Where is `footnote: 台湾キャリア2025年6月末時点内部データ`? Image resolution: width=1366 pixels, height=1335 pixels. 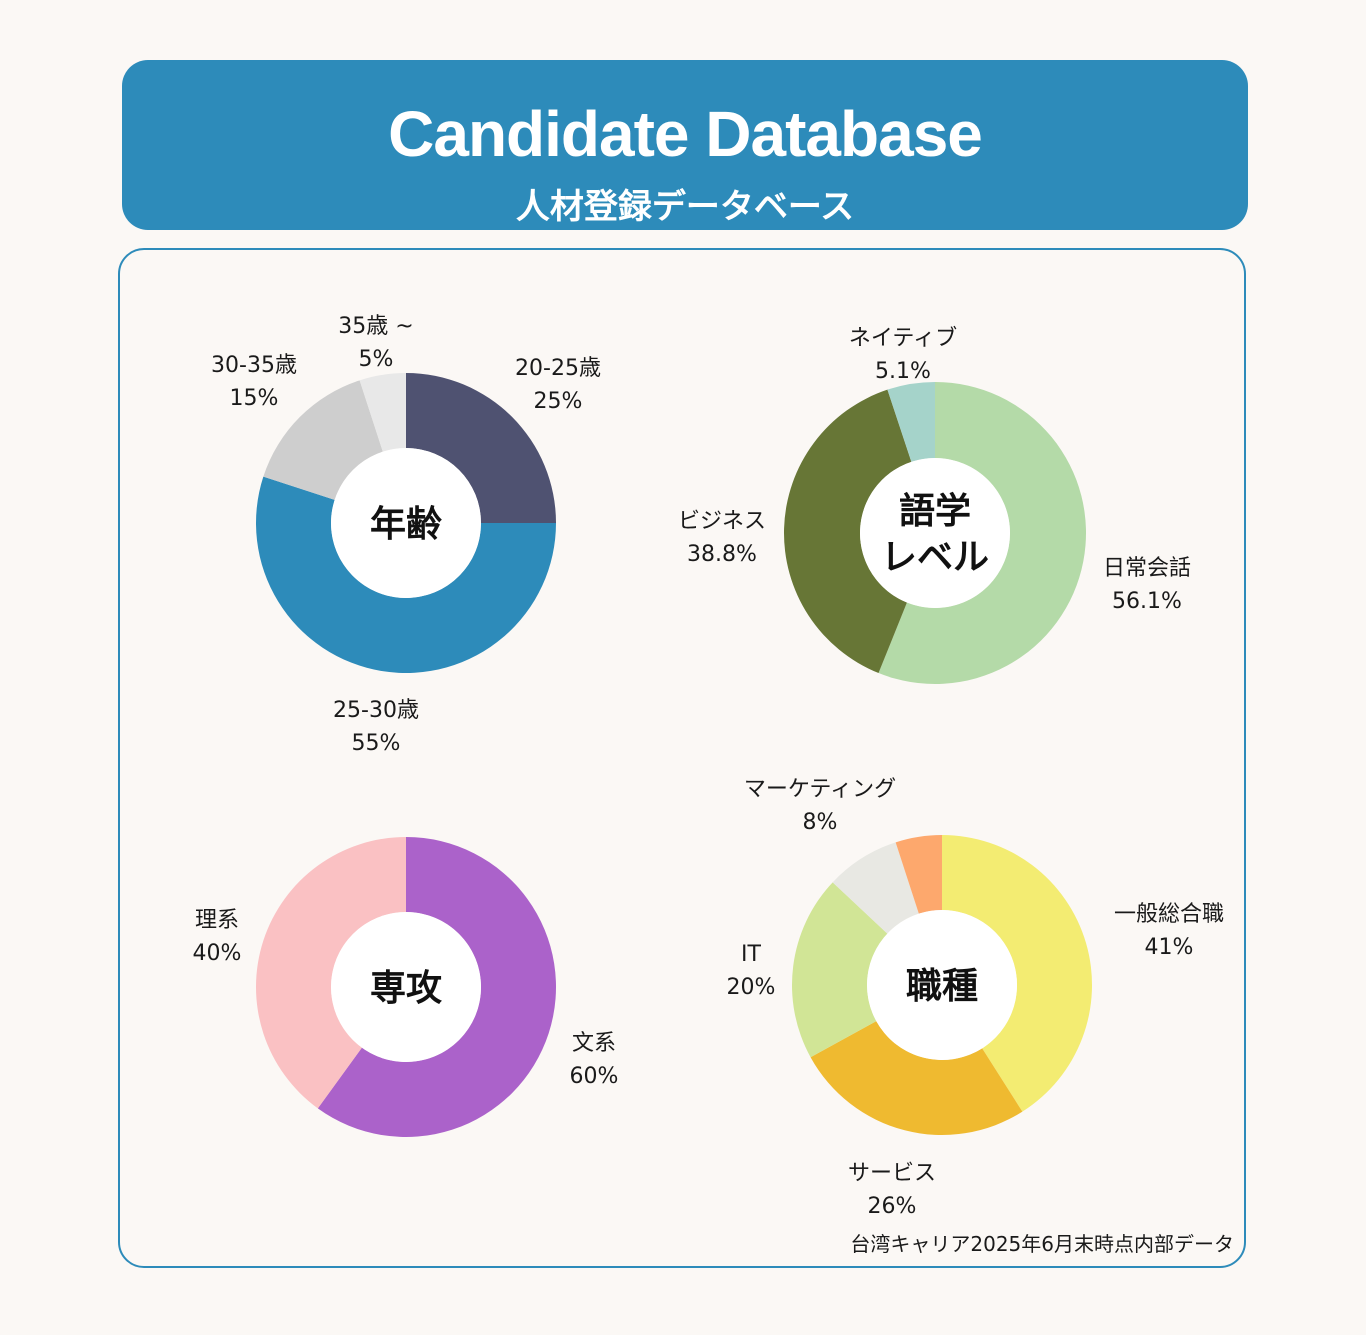 footnote: 台湾キャリア2025年6月末時点内部データ is located at coordinates (1042, 1244).